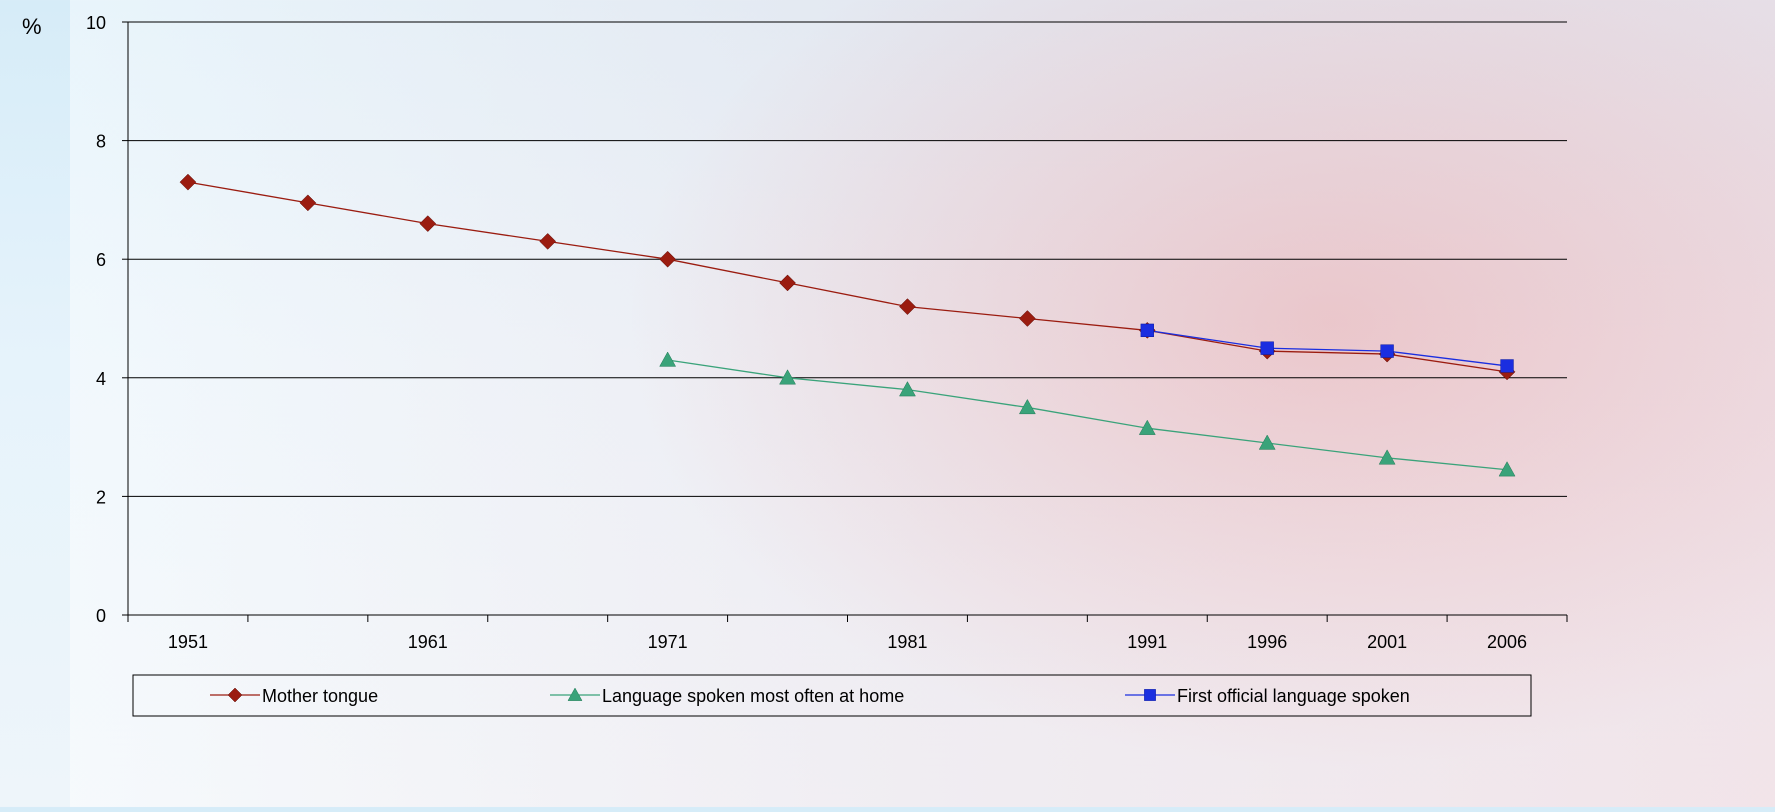 The height and width of the screenshot is (812, 1775). I want to click on legend-entry-home-language: Language spoken most often at home, so click(753, 696).